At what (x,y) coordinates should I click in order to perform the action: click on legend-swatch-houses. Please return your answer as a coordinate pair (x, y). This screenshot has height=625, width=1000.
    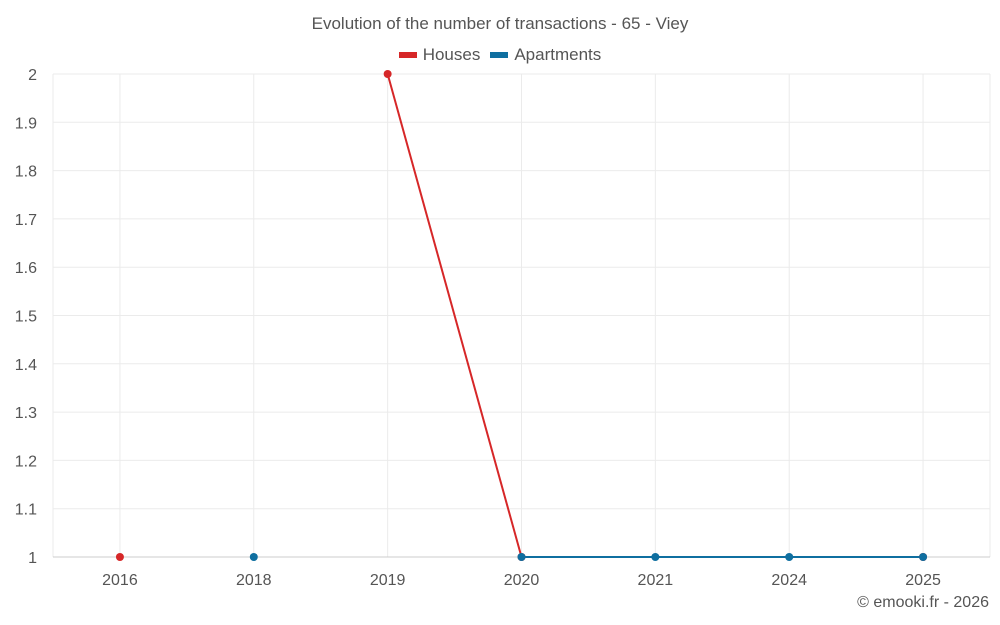
    Looking at the image, I should click on (407, 55).